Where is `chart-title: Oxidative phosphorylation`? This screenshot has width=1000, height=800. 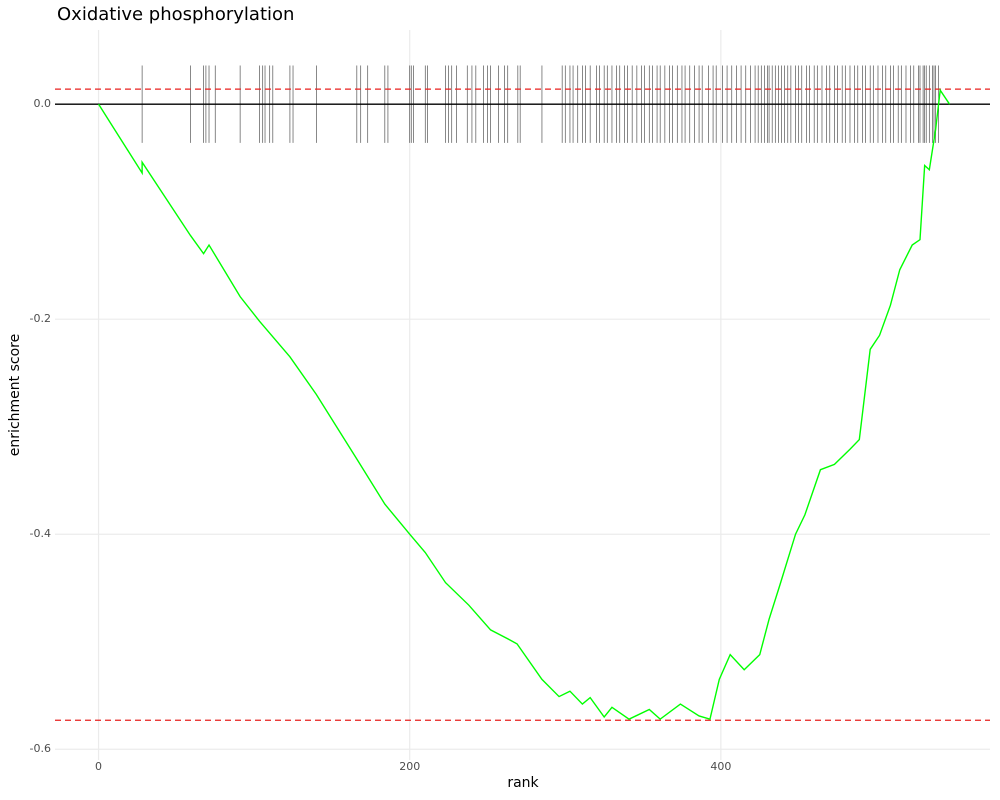 chart-title: Oxidative phosphorylation is located at coordinates (175, 14).